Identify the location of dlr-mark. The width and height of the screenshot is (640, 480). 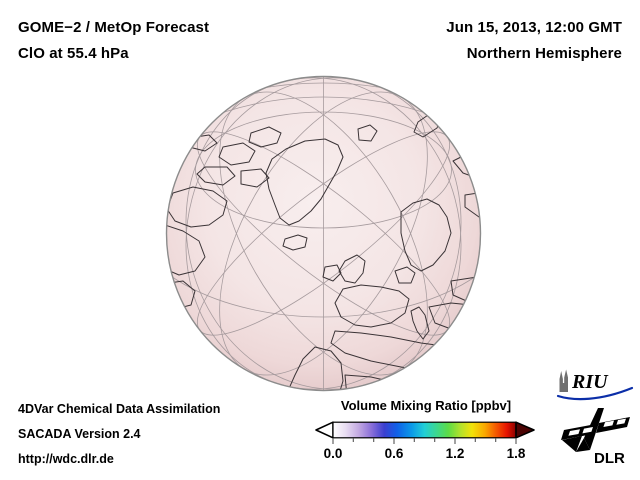
(595, 430).